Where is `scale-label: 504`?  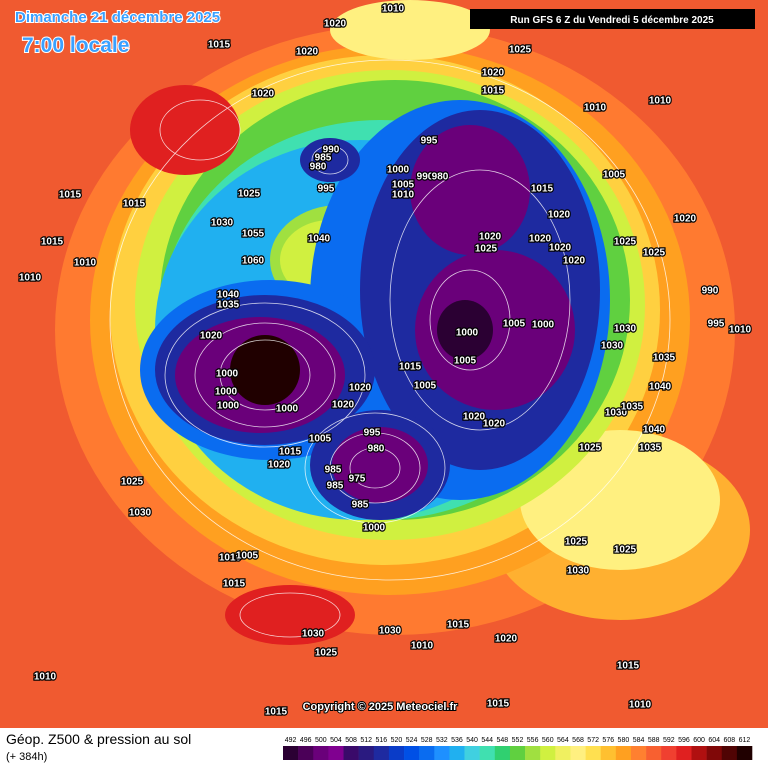
scale-label: 504 is located at coordinates (336, 740).